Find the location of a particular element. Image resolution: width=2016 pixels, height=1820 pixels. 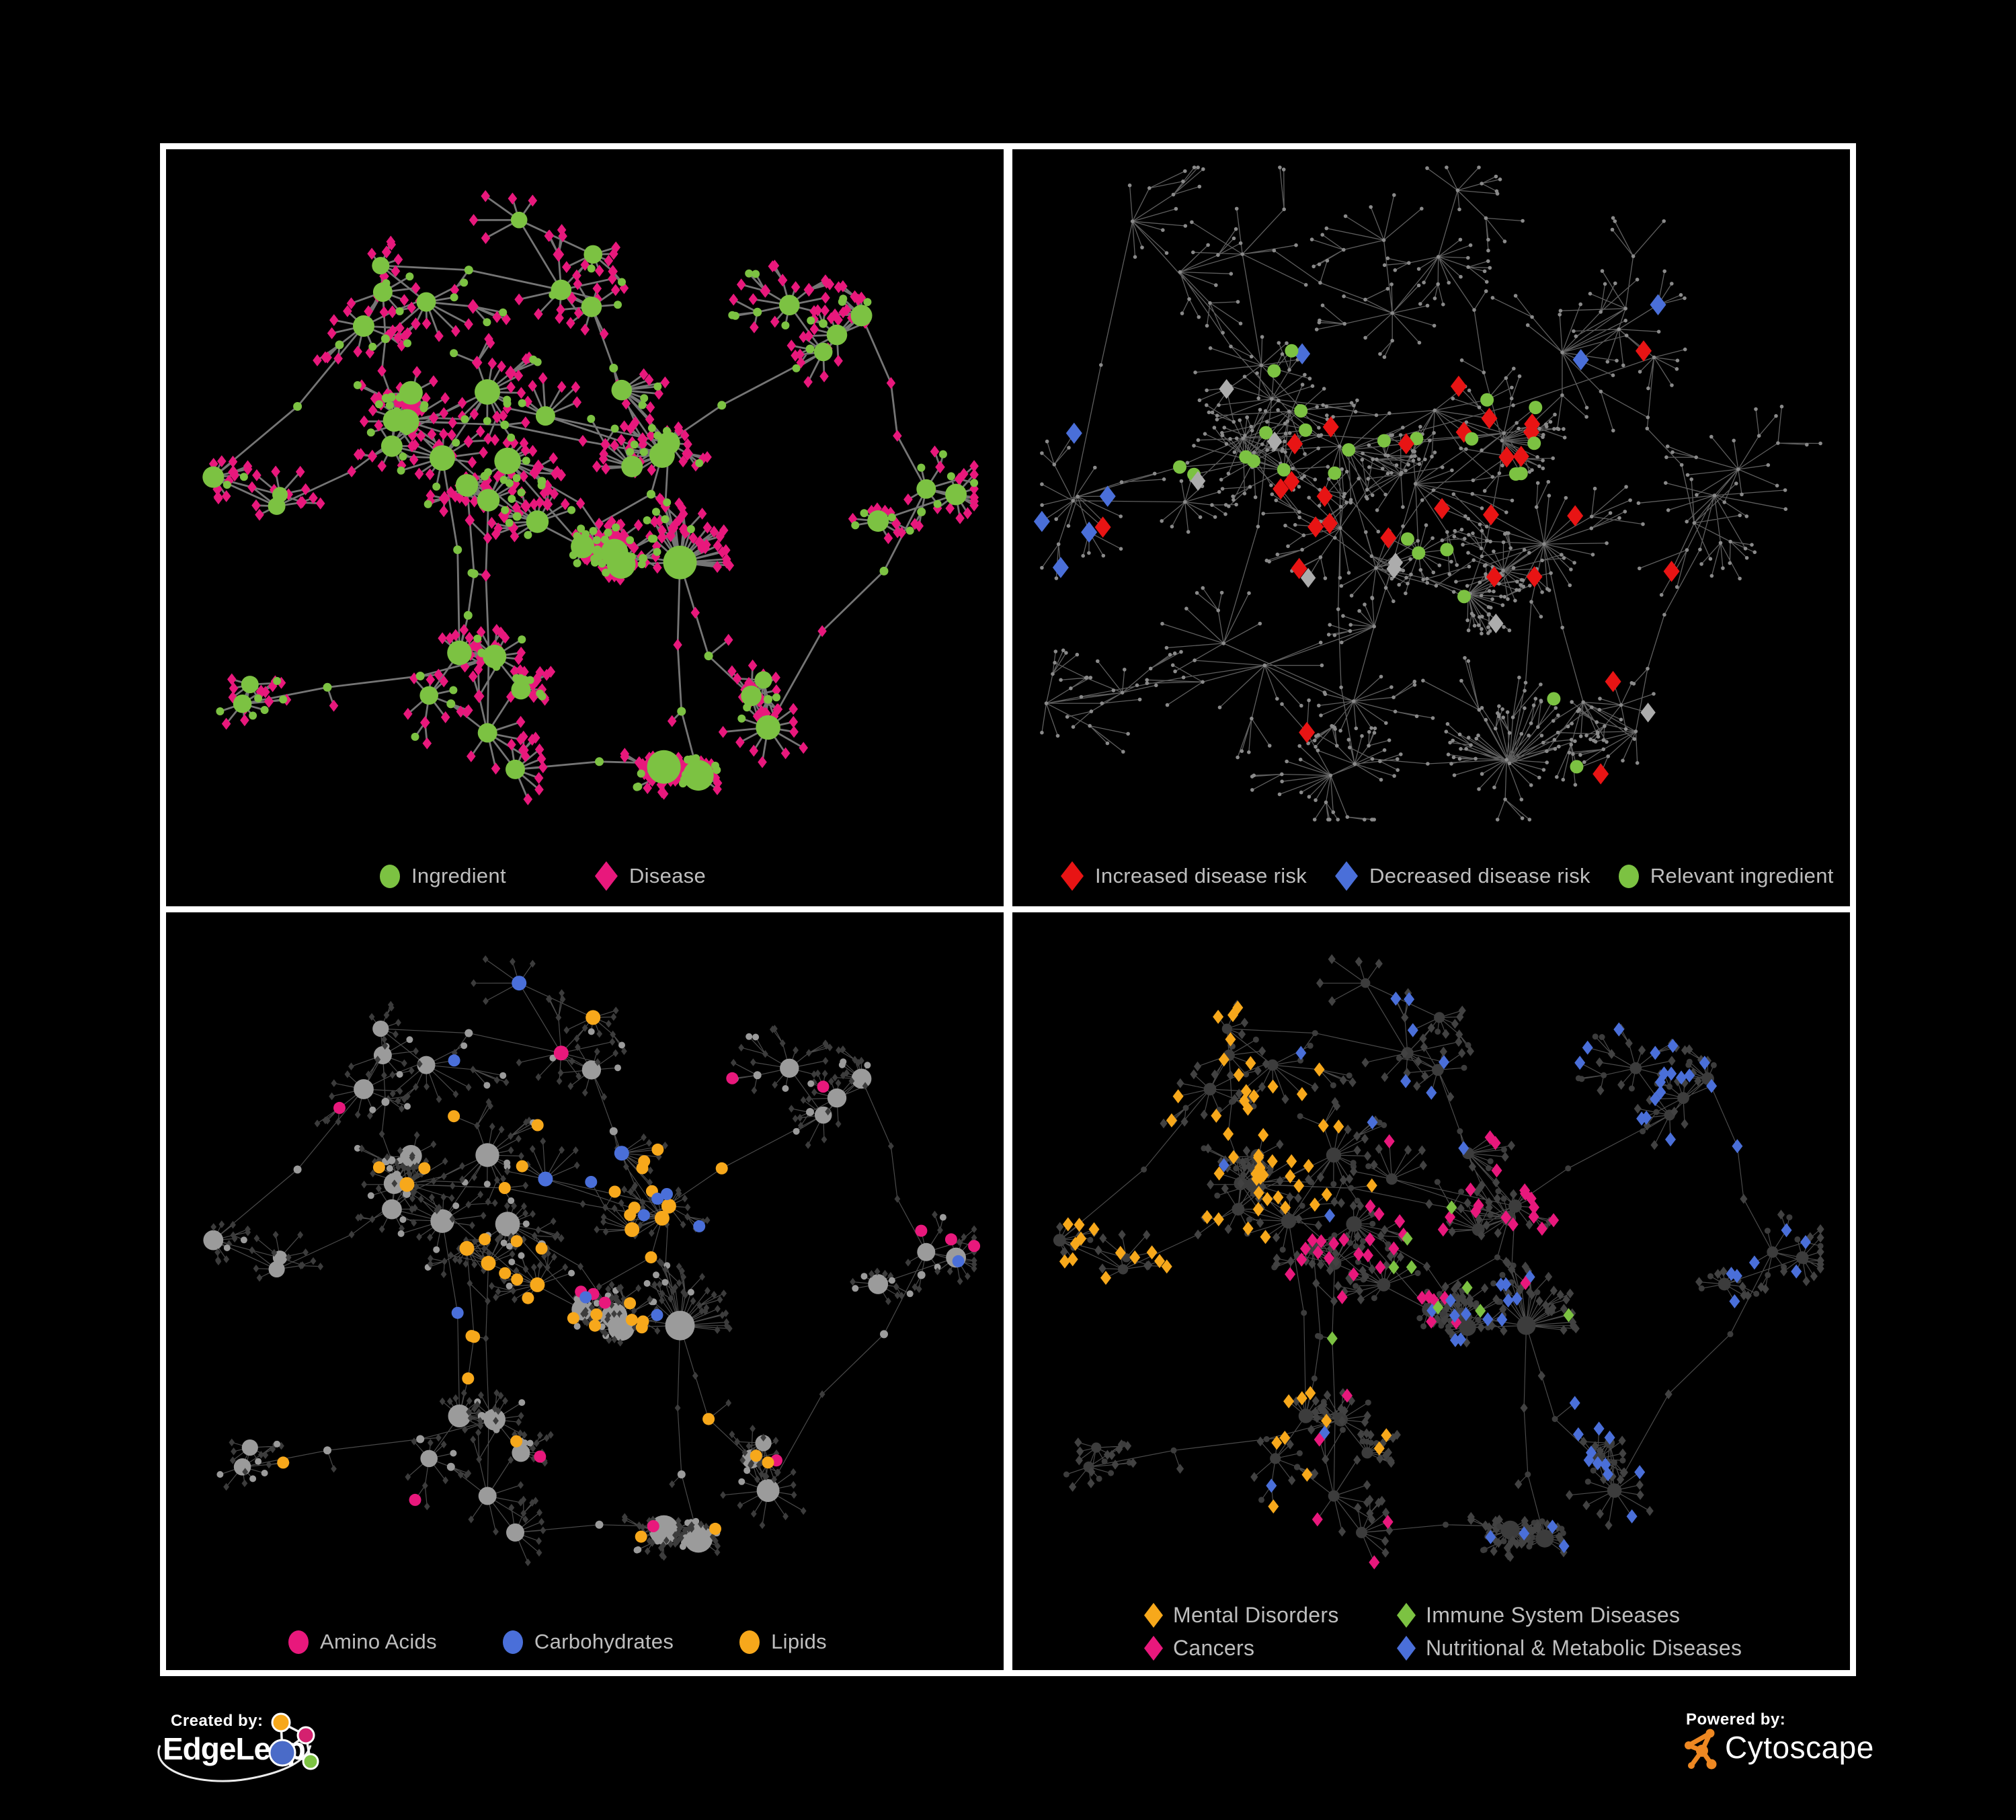

legend-item: Lipids is located at coordinates (783, 1642).